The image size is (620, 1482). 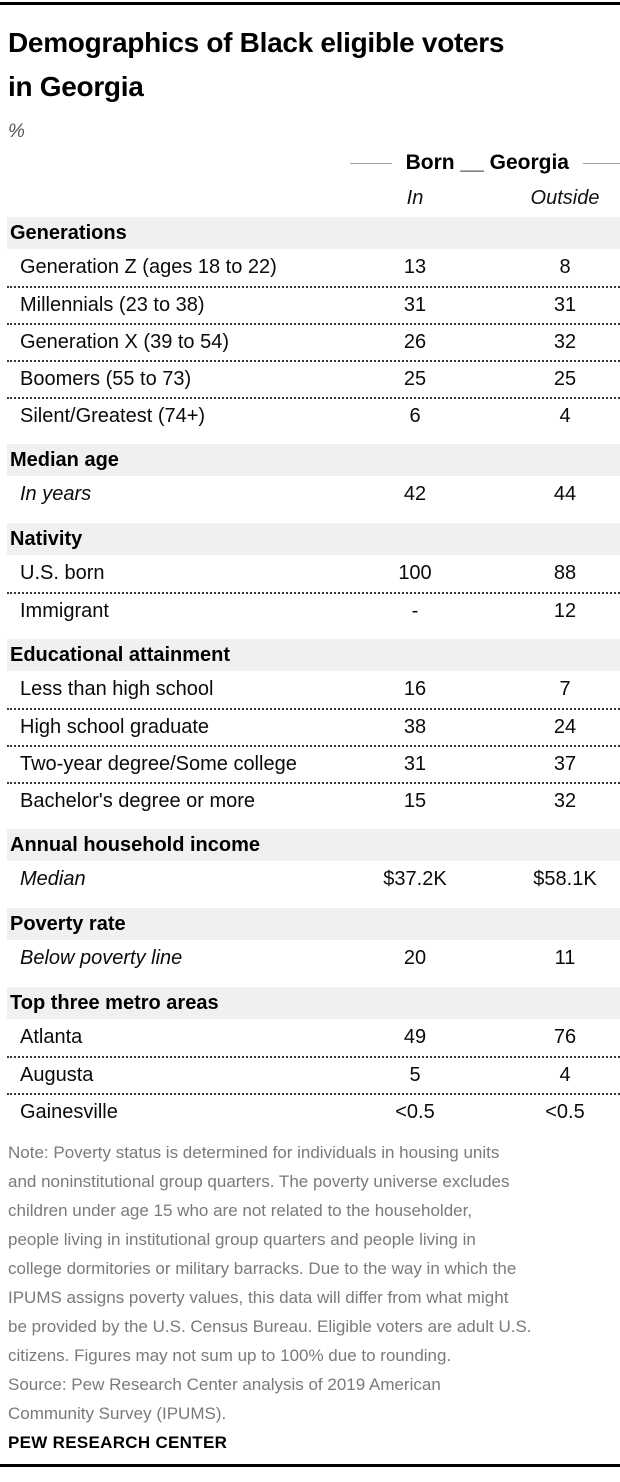 What do you see at coordinates (415, 573) in the screenshot?
I see `value-in: 100` at bounding box center [415, 573].